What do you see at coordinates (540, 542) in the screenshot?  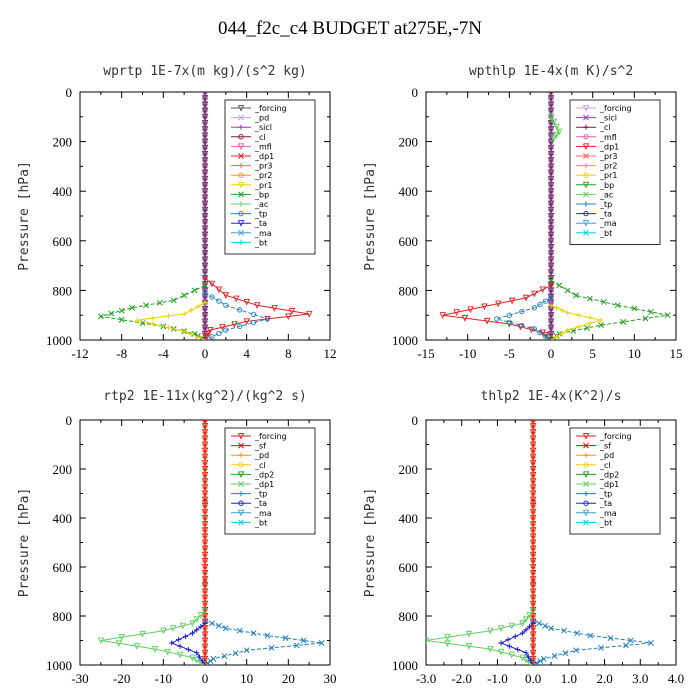 I see `series-group` at bounding box center [540, 542].